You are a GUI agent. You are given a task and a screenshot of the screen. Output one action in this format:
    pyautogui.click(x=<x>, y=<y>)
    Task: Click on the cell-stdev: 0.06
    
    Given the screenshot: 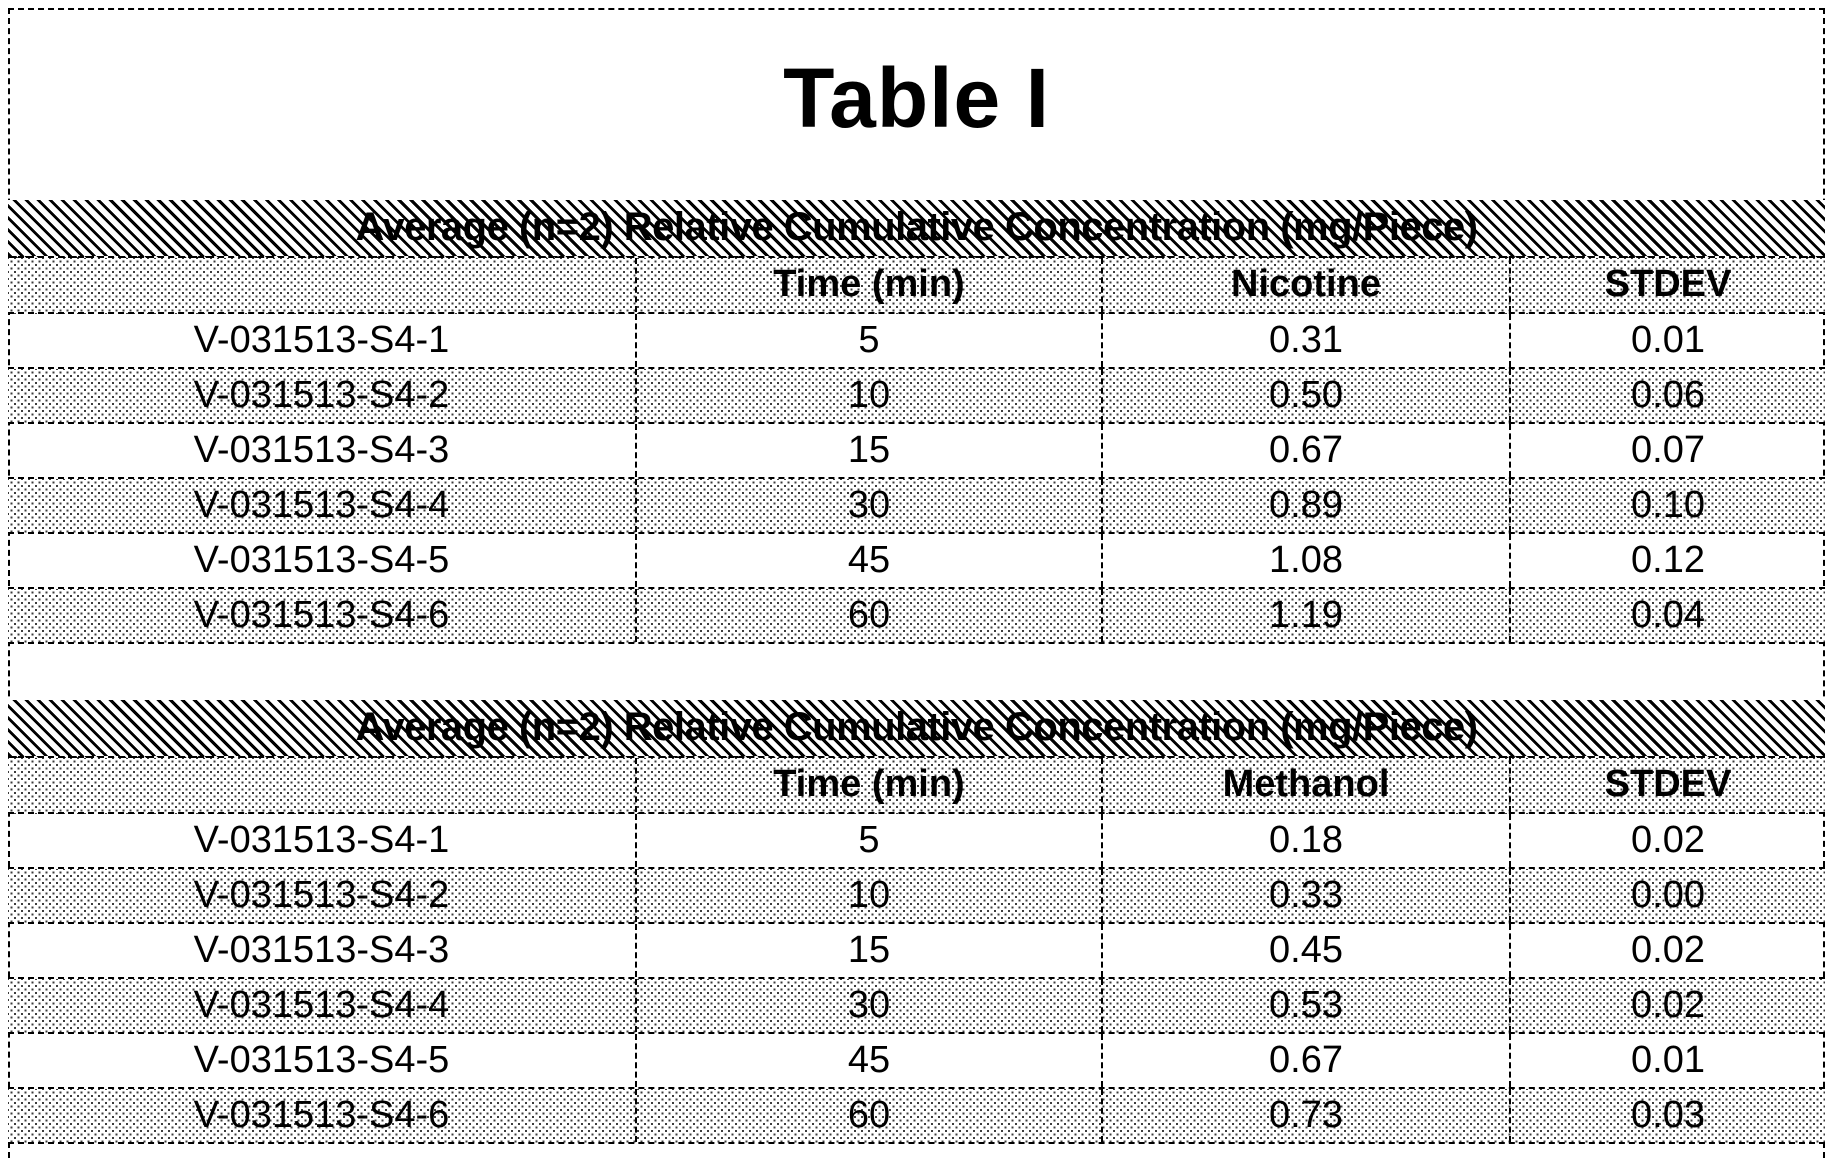 What is the action you would take?
    pyautogui.click(x=1667, y=395)
    